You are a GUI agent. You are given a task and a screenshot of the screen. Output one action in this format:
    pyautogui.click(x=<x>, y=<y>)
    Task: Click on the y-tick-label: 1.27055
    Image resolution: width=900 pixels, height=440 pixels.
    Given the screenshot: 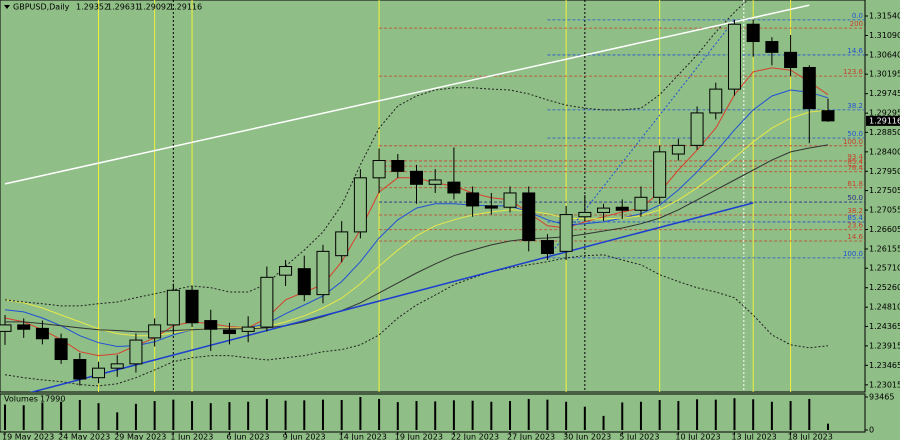 What is the action you would take?
    pyautogui.click(x=884, y=210)
    